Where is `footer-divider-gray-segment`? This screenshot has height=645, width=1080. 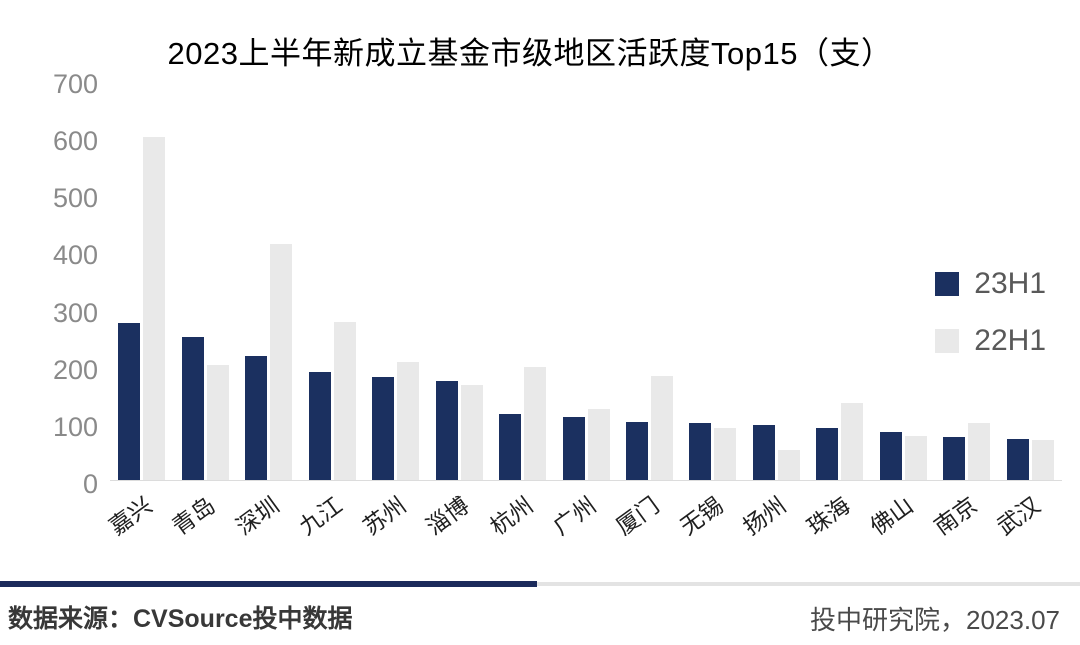 footer-divider-gray-segment is located at coordinates (808, 584).